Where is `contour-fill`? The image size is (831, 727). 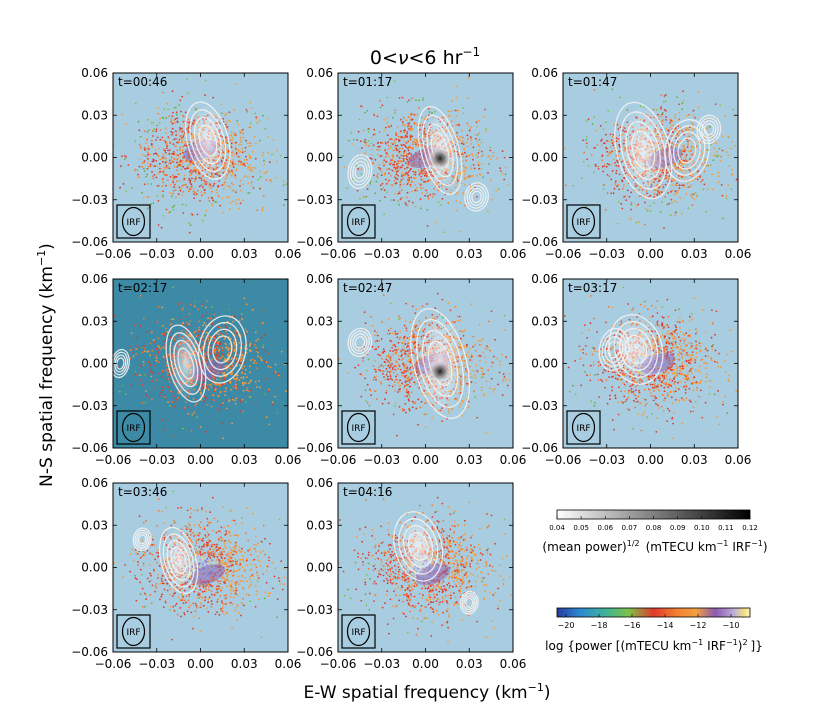
contour-fill is located at coordinates (208, 141).